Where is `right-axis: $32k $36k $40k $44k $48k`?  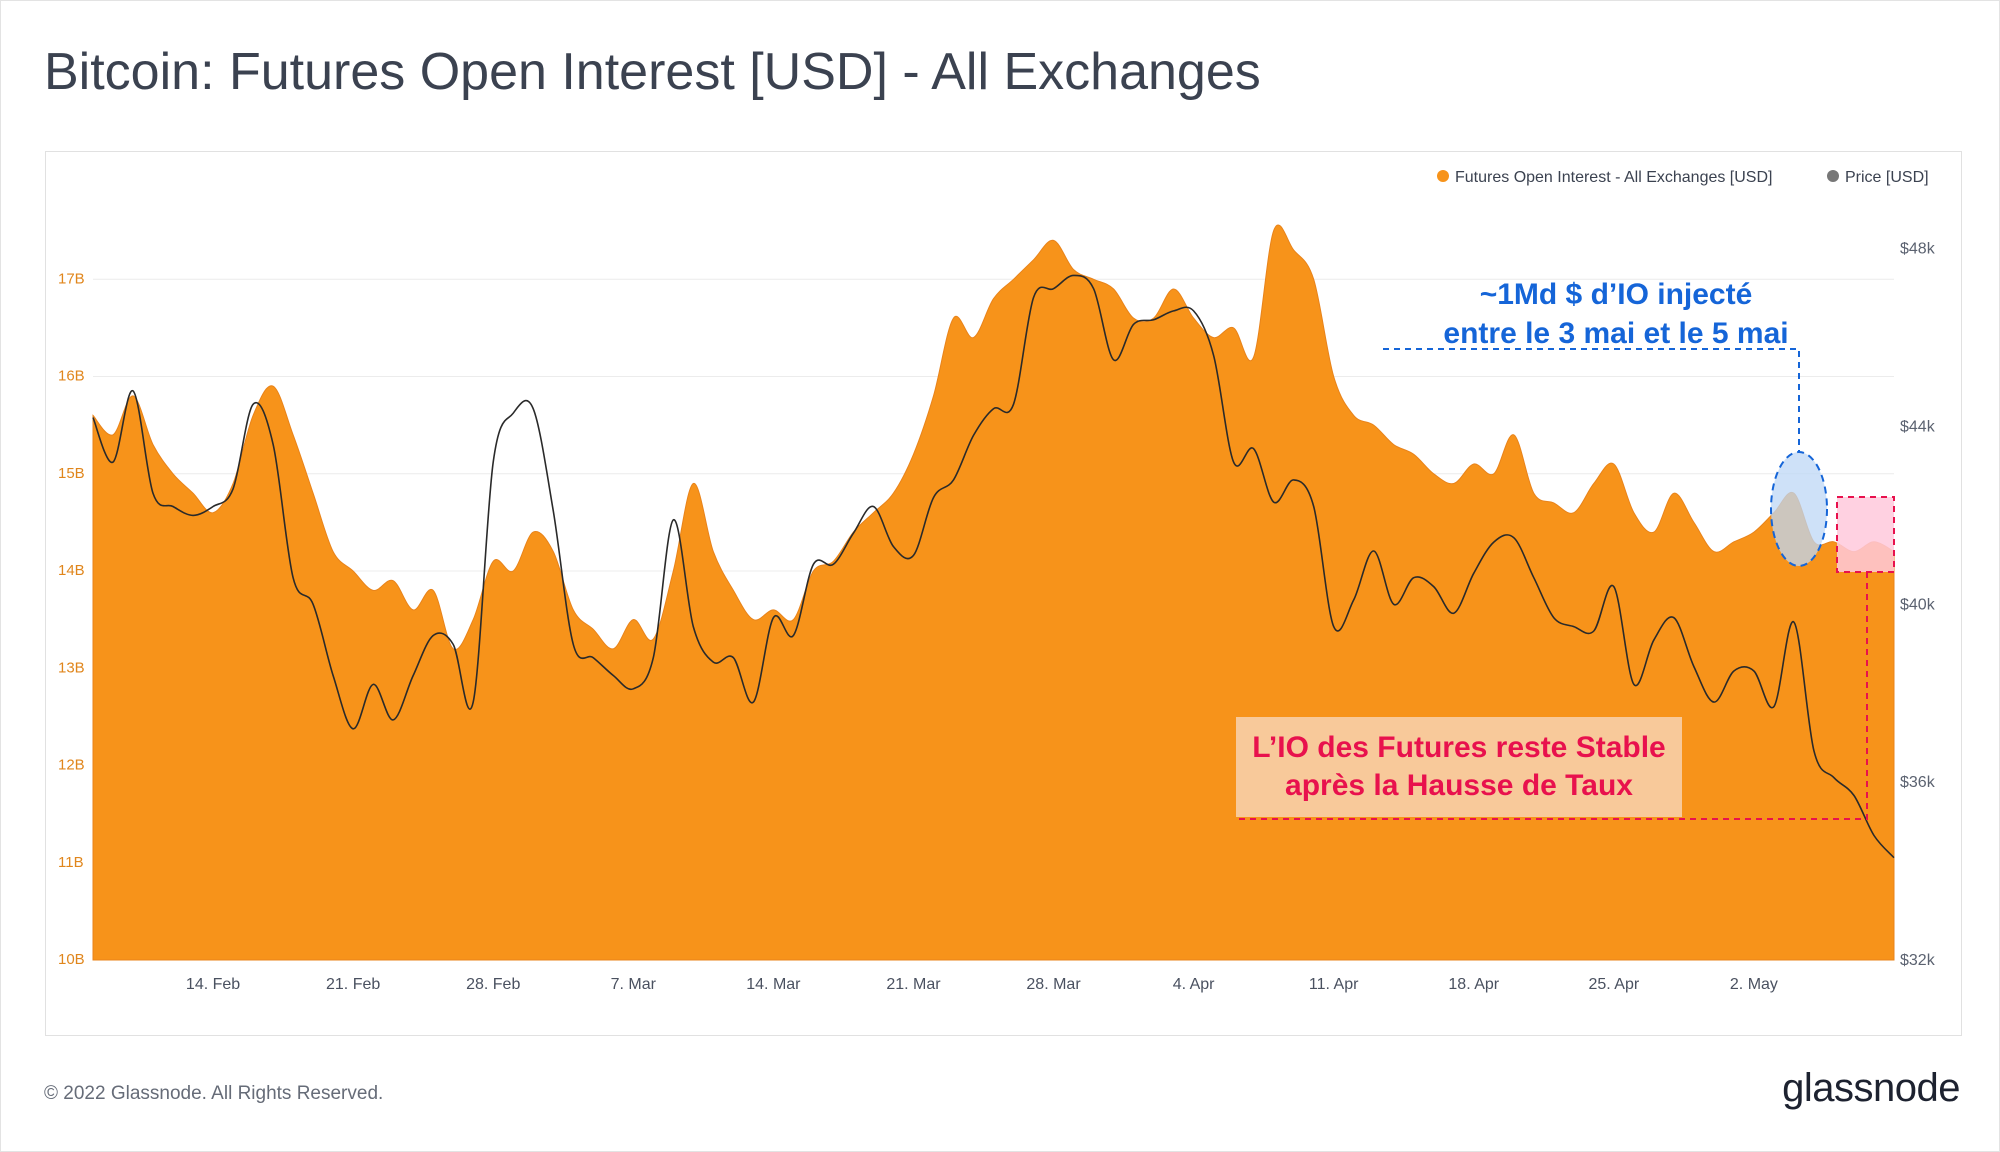 right-axis: $32k $36k $40k $44k $48k is located at coordinates (1918, 605).